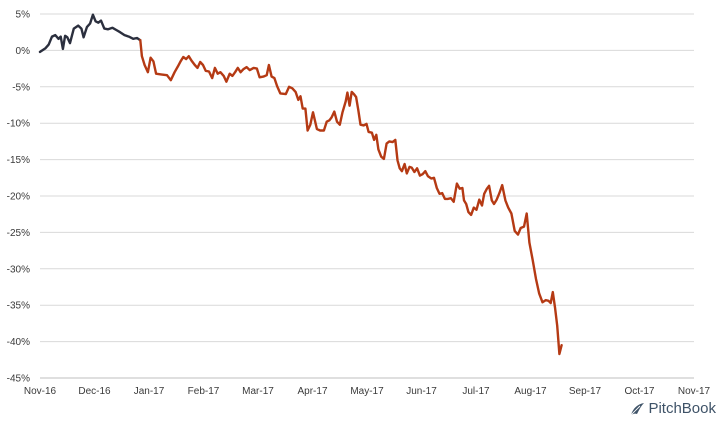 The height and width of the screenshot is (421, 724). Describe the element at coordinates (23, 15) in the screenshot. I see `y-tick-label: 5%` at that location.